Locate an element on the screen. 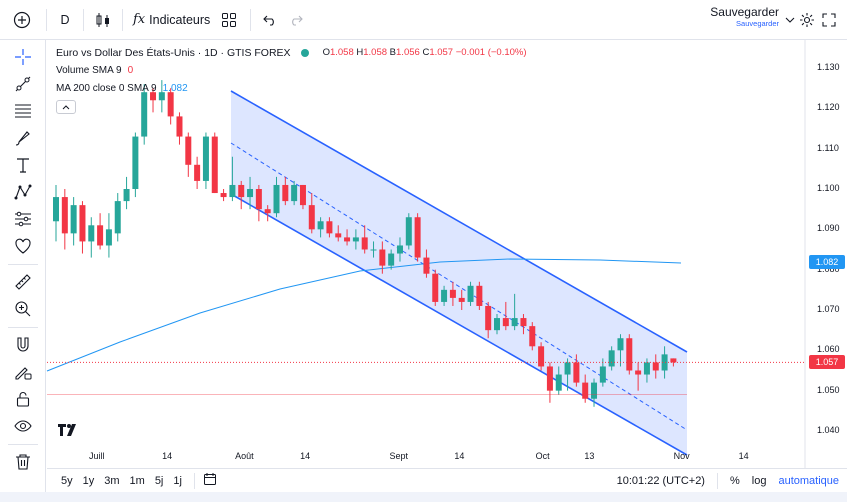  price-tick-label: 1.130 is located at coordinates (828, 67).